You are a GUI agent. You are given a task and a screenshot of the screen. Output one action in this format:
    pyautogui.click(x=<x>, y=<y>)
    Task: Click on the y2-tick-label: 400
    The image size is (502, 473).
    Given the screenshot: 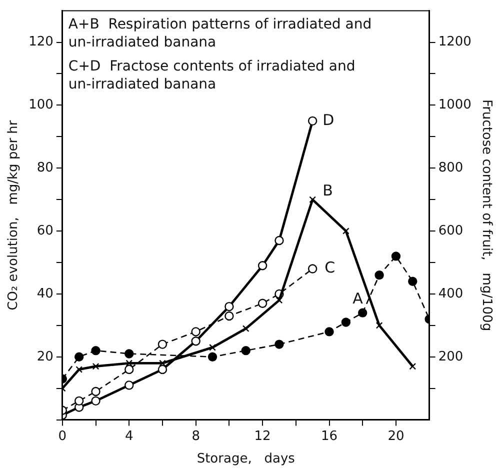 What is the action you would take?
    pyautogui.click(x=451, y=294)
    